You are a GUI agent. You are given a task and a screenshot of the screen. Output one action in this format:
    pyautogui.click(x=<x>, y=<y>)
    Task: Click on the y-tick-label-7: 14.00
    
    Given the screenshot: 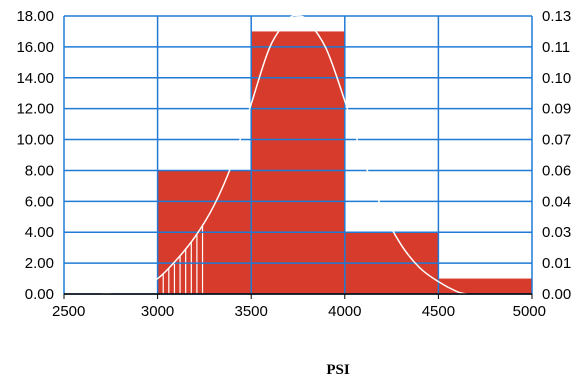 What is the action you would take?
    pyautogui.click(x=35, y=78)
    